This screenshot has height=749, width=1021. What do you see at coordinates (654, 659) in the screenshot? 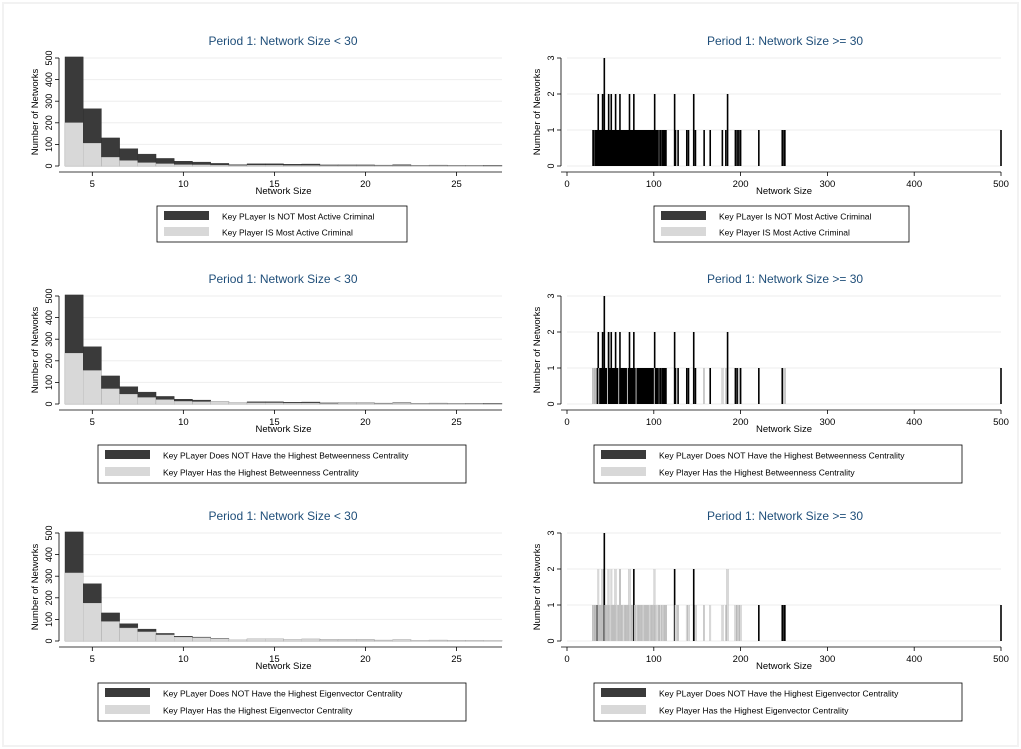
I see `x-tick-label: 100` at bounding box center [654, 659].